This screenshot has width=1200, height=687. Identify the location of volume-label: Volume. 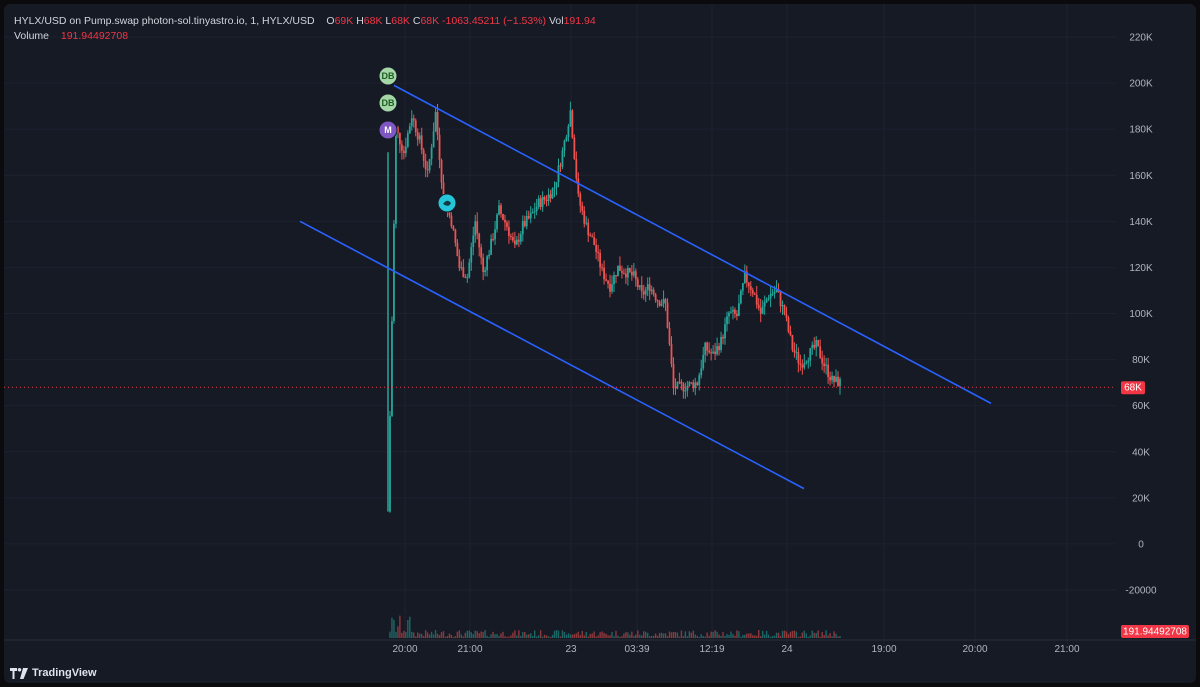
(32, 36).